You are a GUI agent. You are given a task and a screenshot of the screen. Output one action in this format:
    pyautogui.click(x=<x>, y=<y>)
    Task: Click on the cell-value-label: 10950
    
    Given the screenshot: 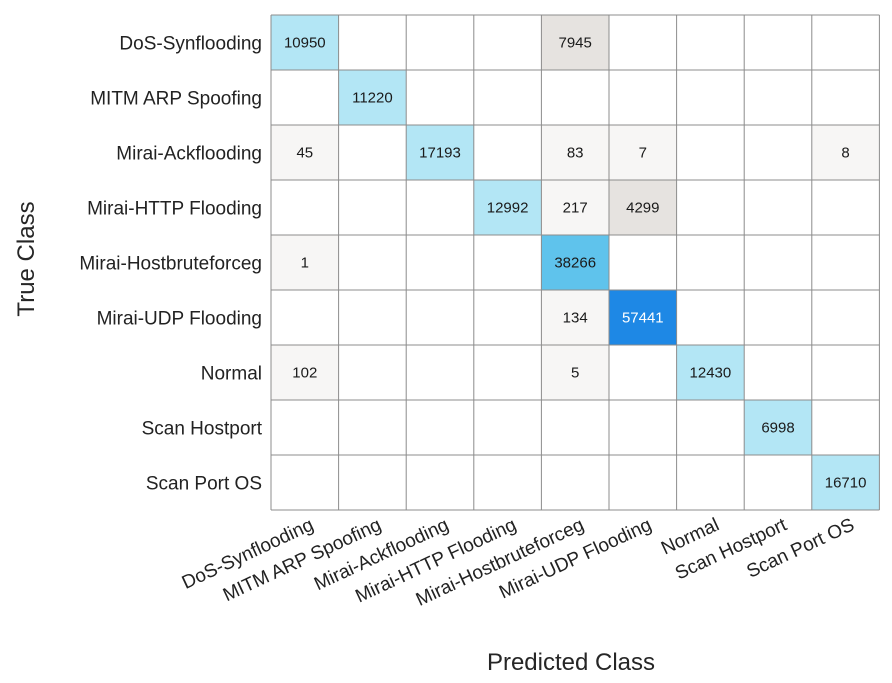 What is the action you would take?
    pyautogui.click(x=305, y=43)
    